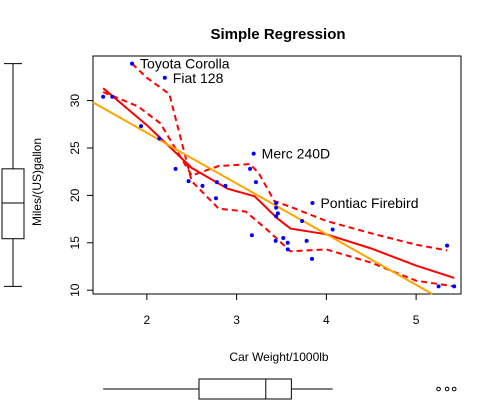 This screenshot has width=496, height=400. I want to click on point-label: Merc 240D, so click(296, 154).